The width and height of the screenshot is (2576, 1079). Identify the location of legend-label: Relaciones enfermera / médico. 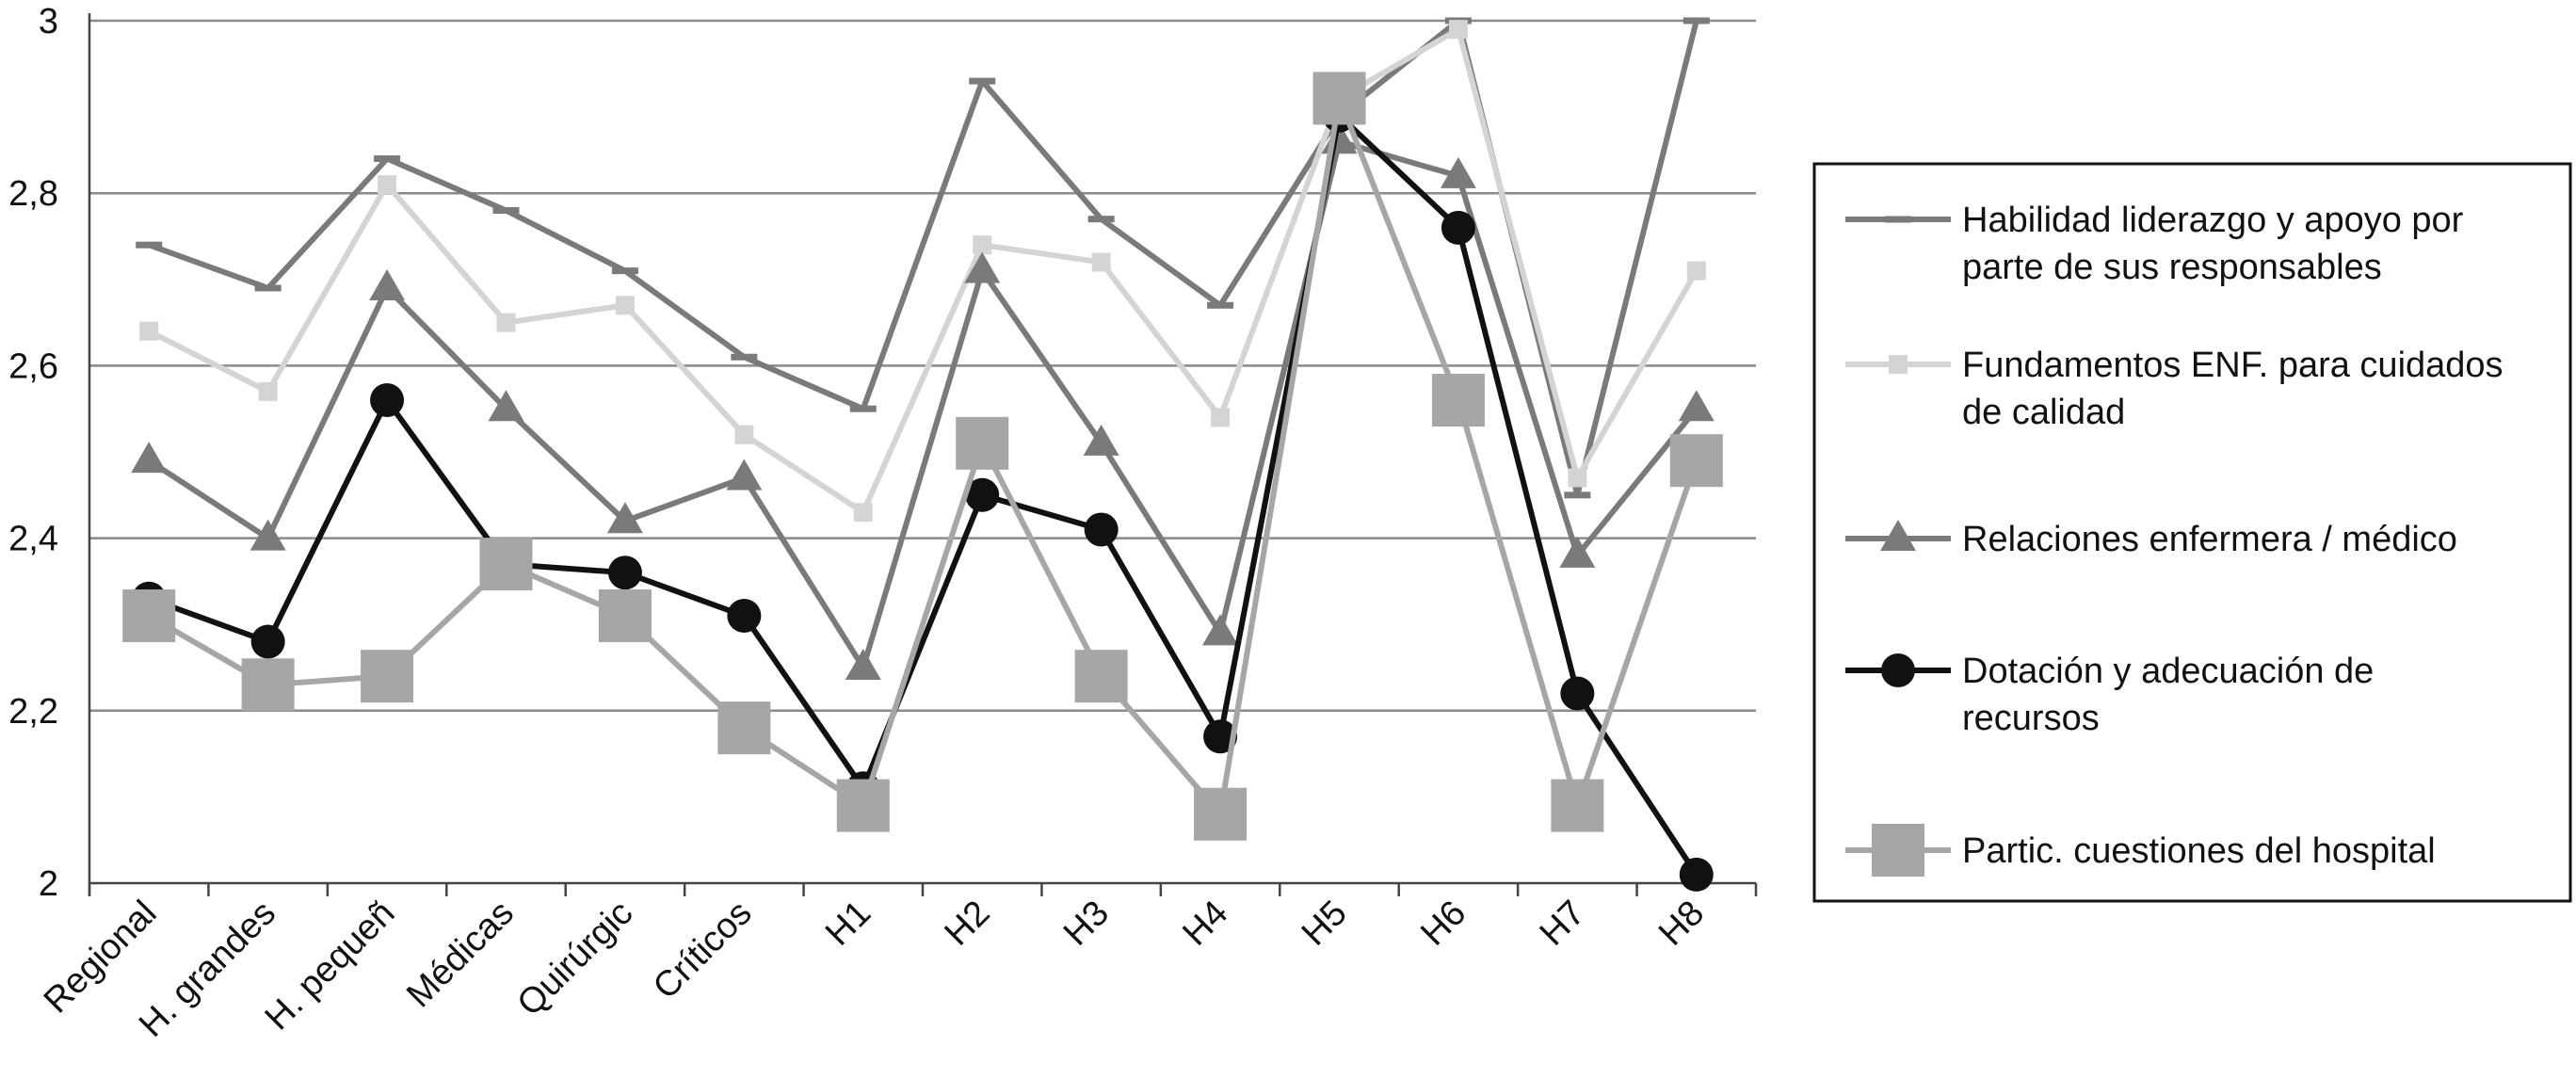
(2209, 539).